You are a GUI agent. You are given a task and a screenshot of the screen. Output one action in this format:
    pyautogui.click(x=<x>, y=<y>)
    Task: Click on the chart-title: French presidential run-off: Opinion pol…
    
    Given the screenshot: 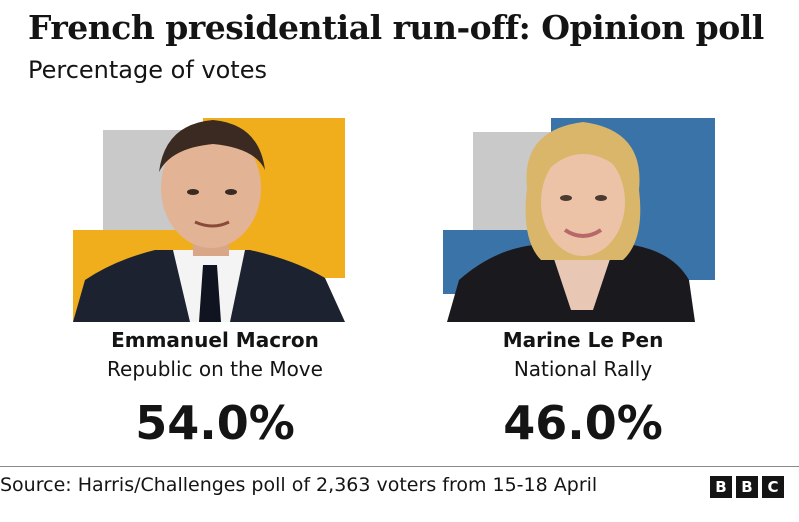 What is the action you would take?
    pyautogui.click(x=396, y=27)
    